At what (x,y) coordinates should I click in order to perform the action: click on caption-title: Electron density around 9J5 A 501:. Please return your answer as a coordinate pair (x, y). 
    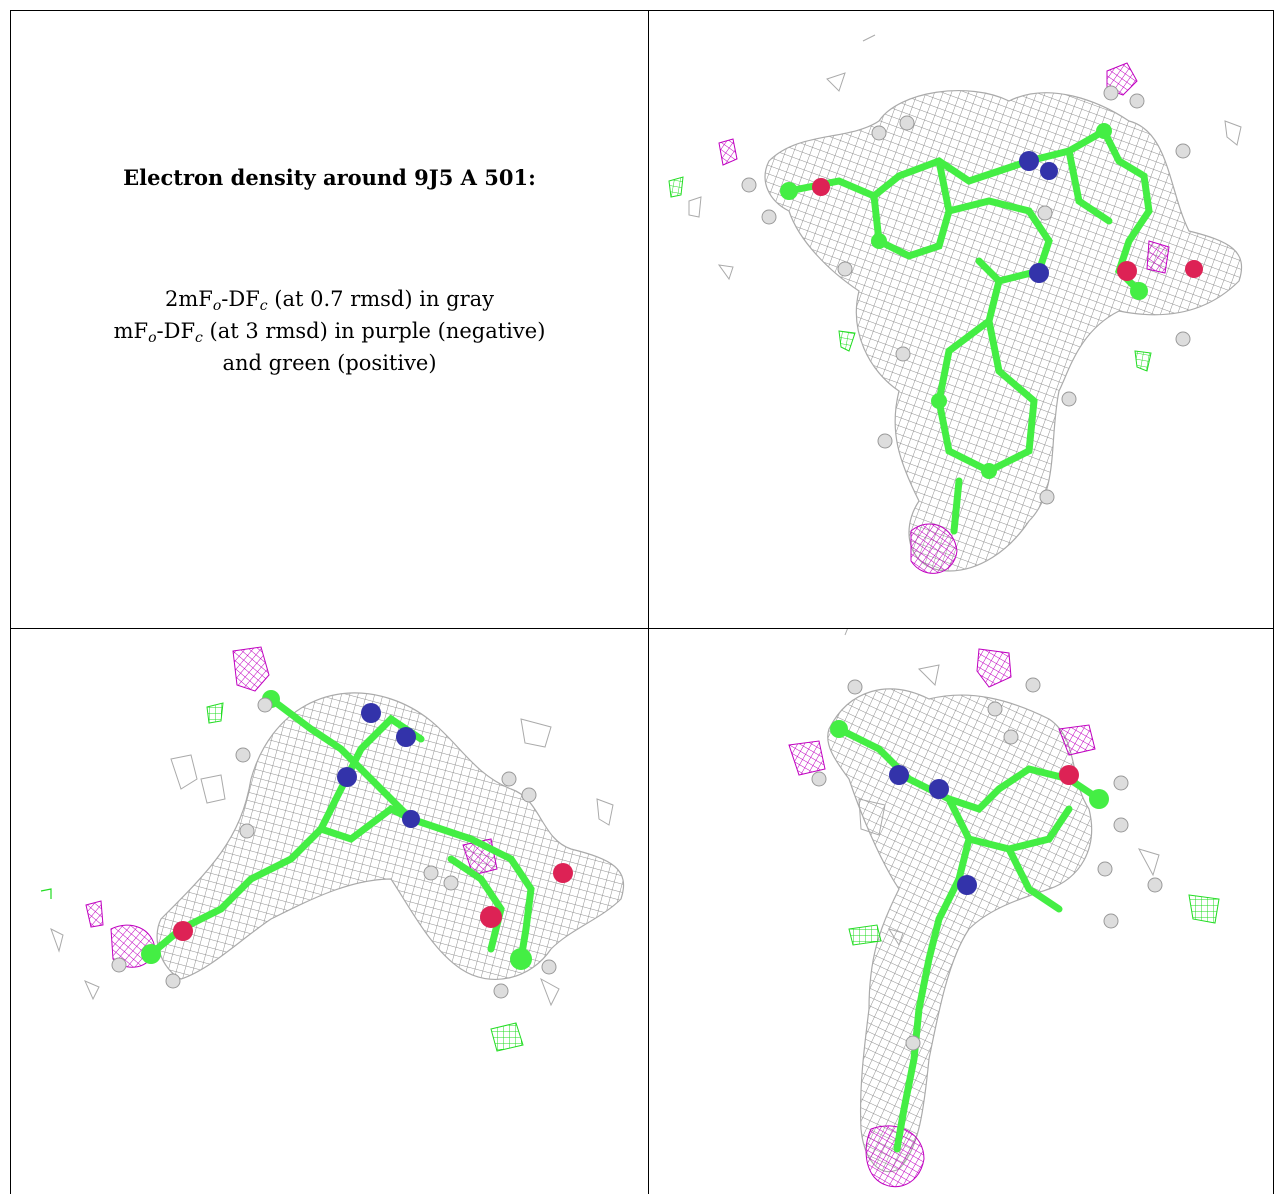
    Looking at the image, I should click on (329, 177).